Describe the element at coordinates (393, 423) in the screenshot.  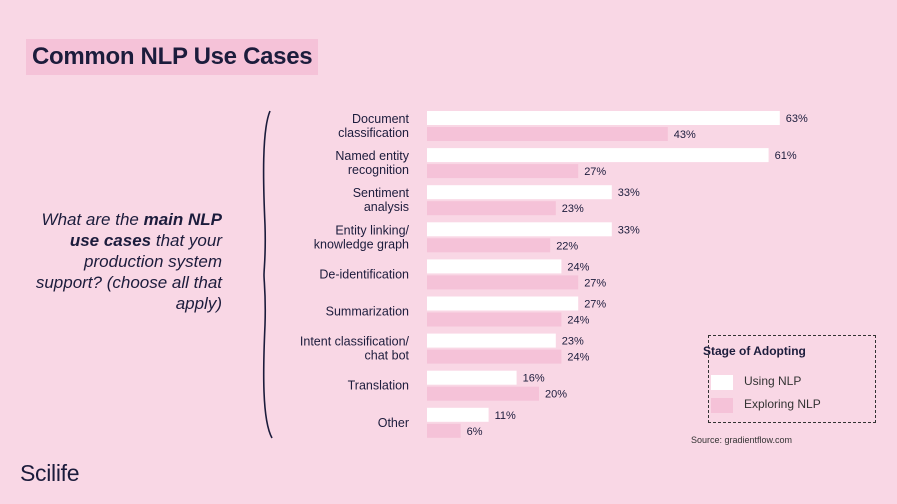
I see `category-label: Other` at that location.